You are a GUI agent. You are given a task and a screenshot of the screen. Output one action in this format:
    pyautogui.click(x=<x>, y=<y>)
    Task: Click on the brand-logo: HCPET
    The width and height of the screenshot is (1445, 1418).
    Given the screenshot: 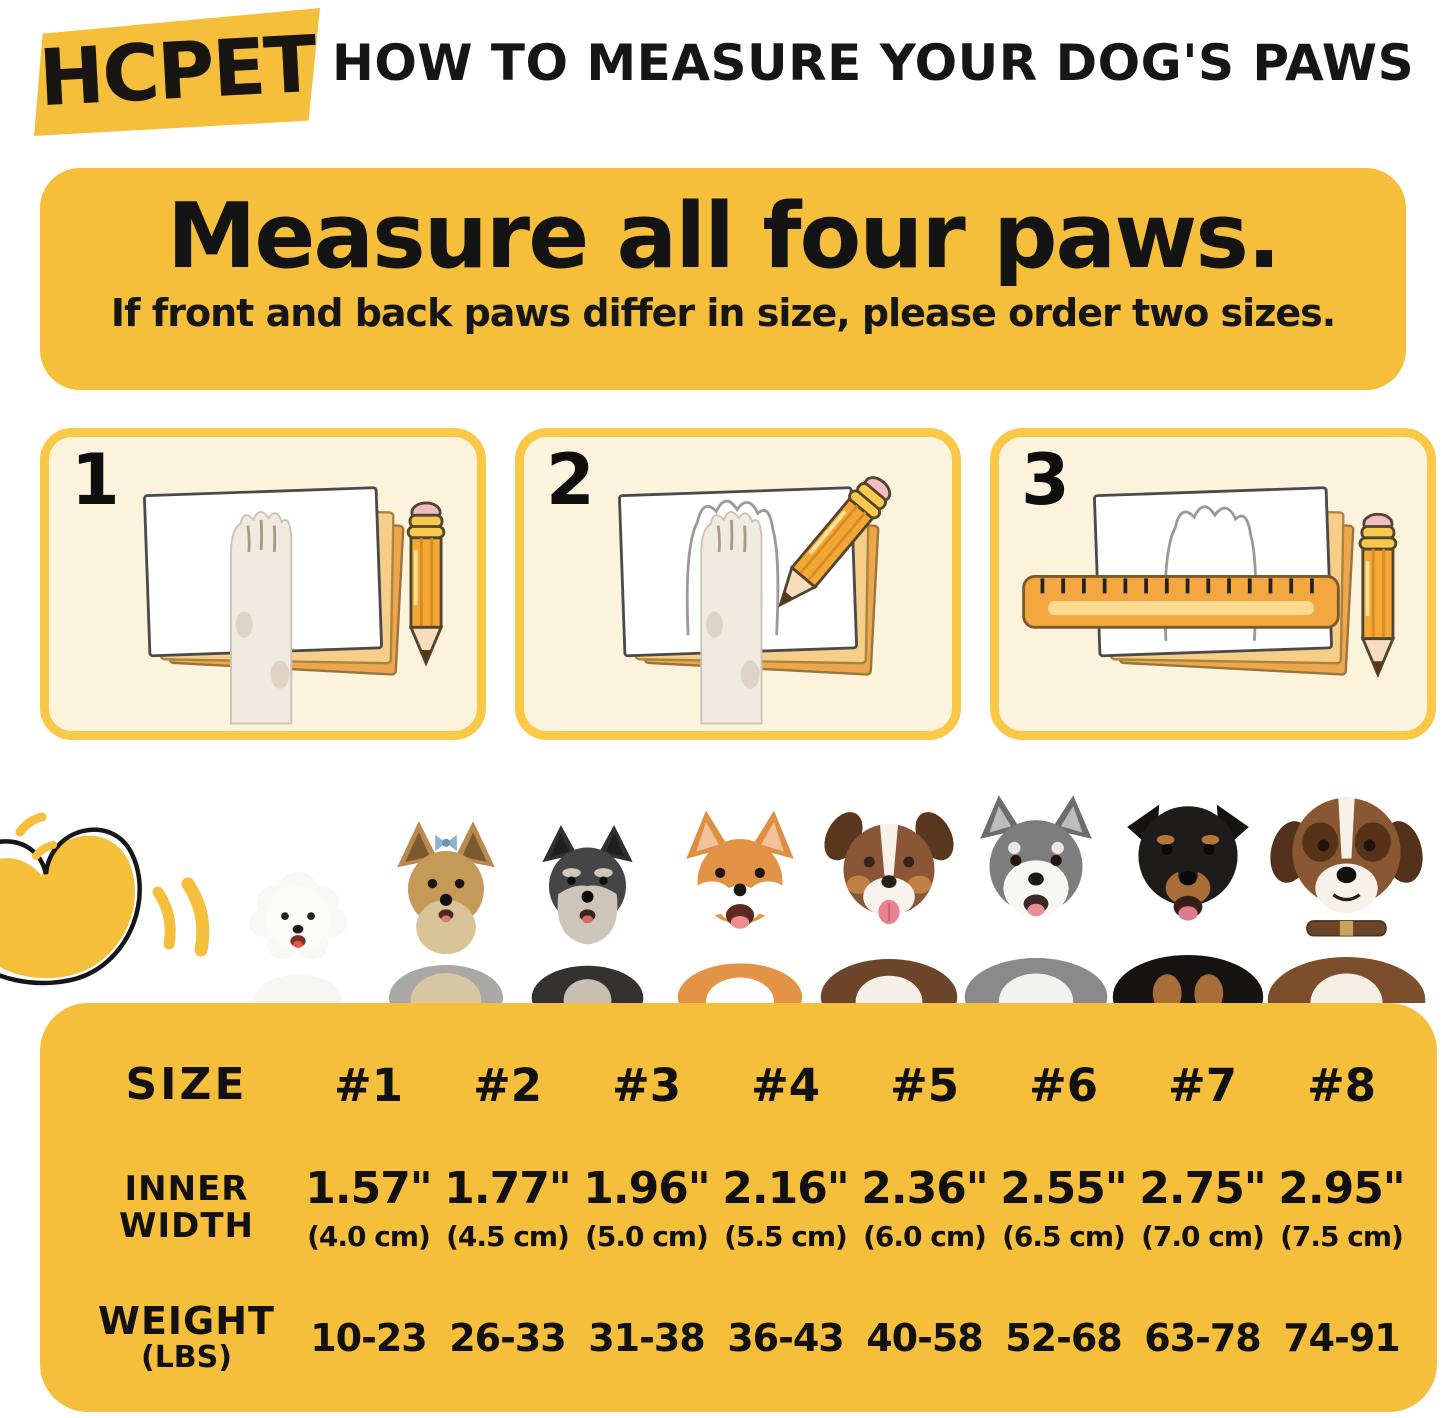 What is the action you would take?
    pyautogui.click(x=177, y=72)
    